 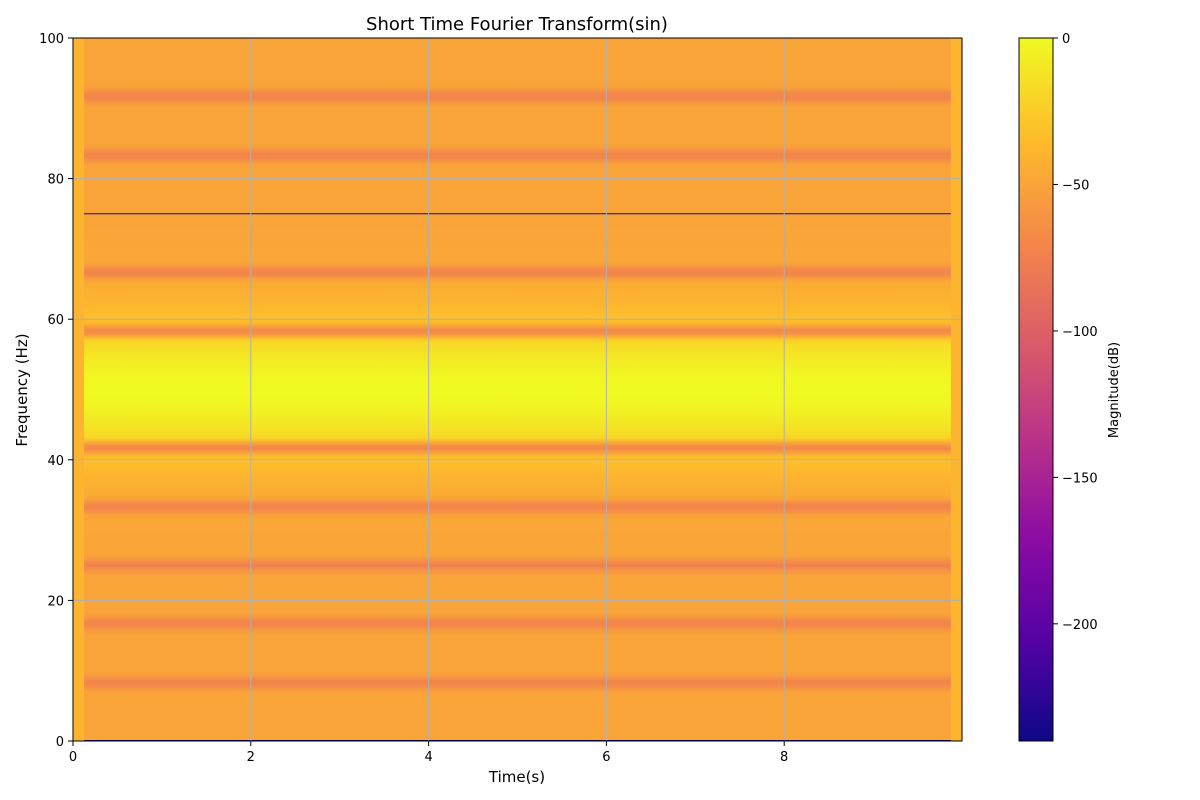 What do you see at coordinates (55, 601) in the screenshot?
I see `y-tick-label: 20` at bounding box center [55, 601].